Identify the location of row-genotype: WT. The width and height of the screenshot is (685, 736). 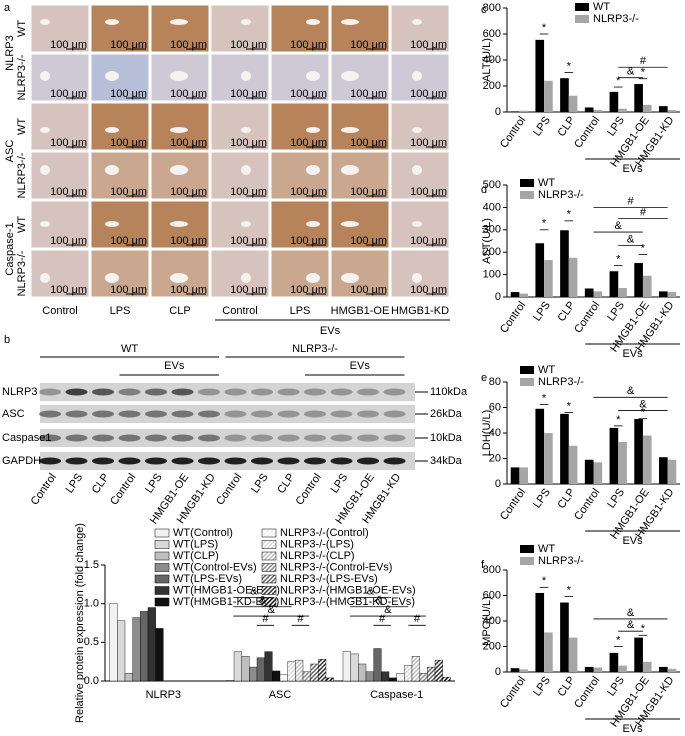
(22, 224).